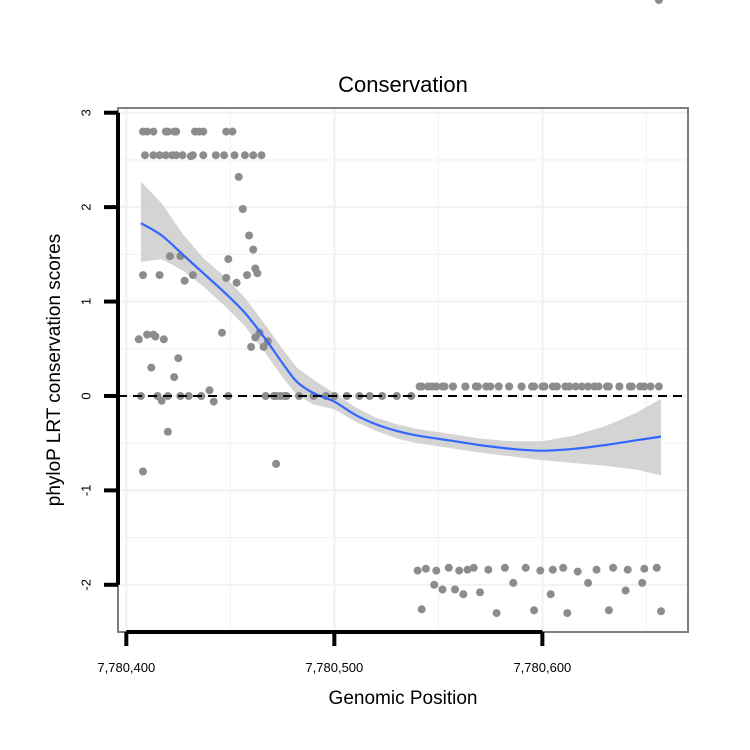 The image size is (750, 750). I want to click on y-tick-label: -1, so click(86, 491).